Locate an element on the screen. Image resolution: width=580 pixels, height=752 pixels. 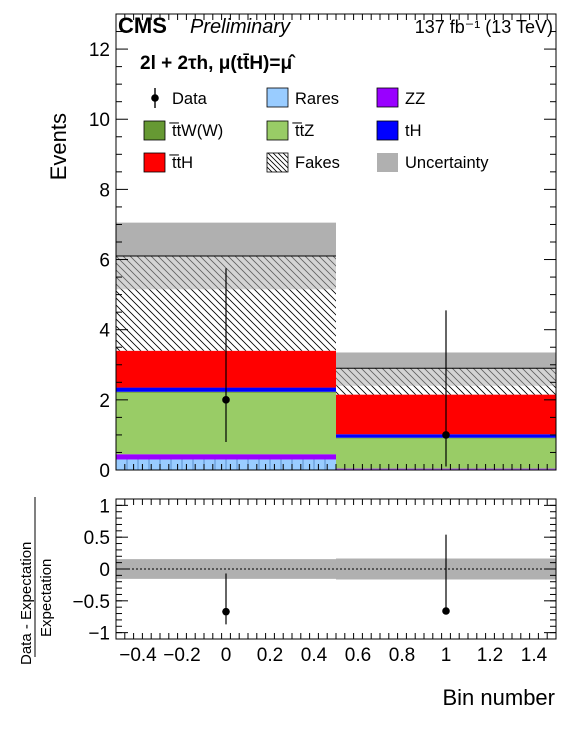
legend-label-zz: ZZ is located at coordinates (415, 99).